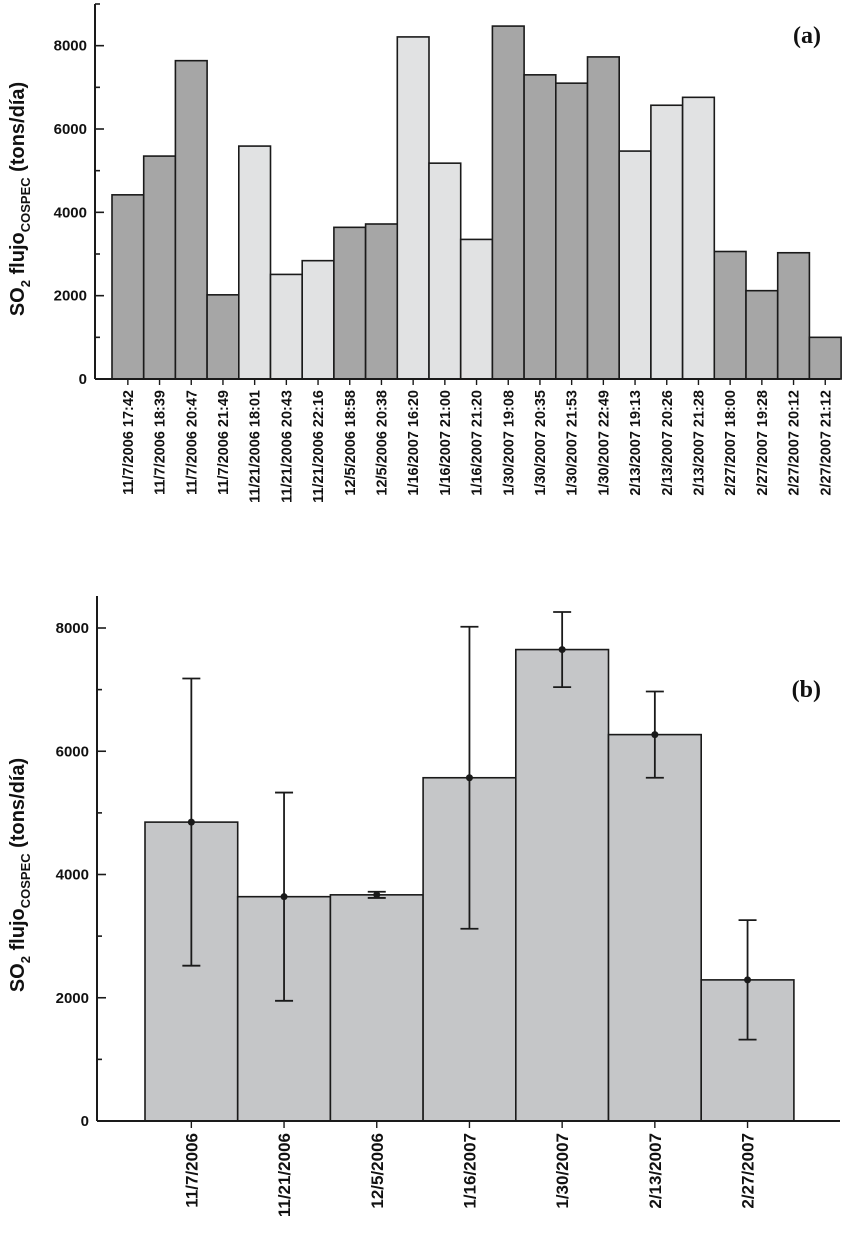  I want to click on chart-a-category-label: 12/5/2006 20:38, so click(382, 443).